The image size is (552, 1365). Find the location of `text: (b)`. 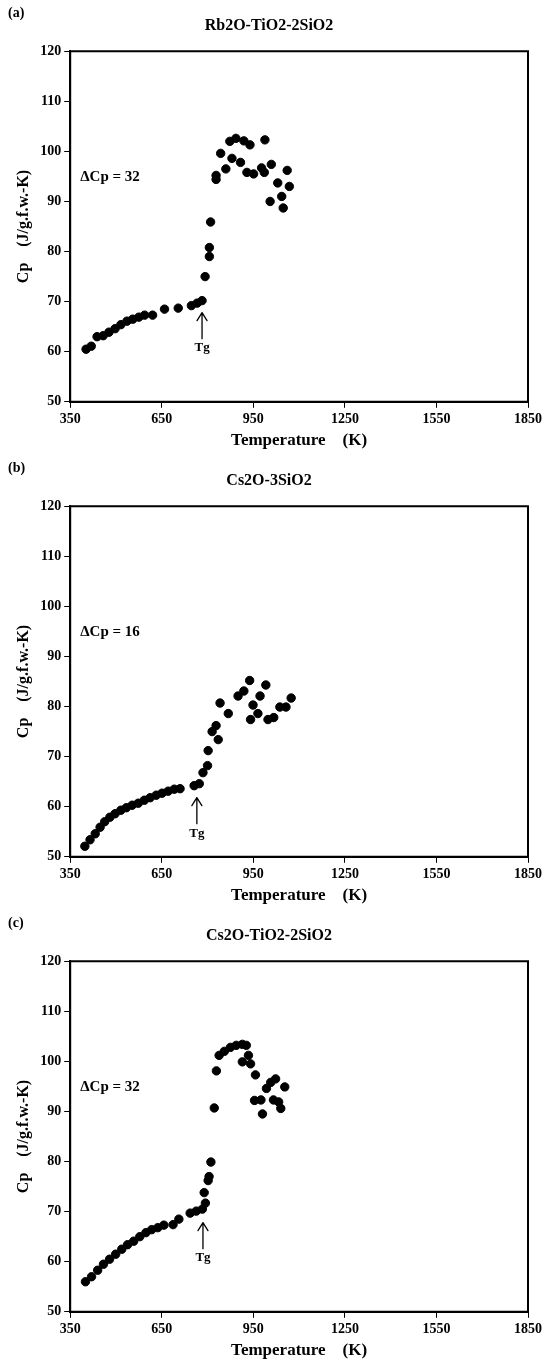

text: (b) is located at coordinates (17, 467).